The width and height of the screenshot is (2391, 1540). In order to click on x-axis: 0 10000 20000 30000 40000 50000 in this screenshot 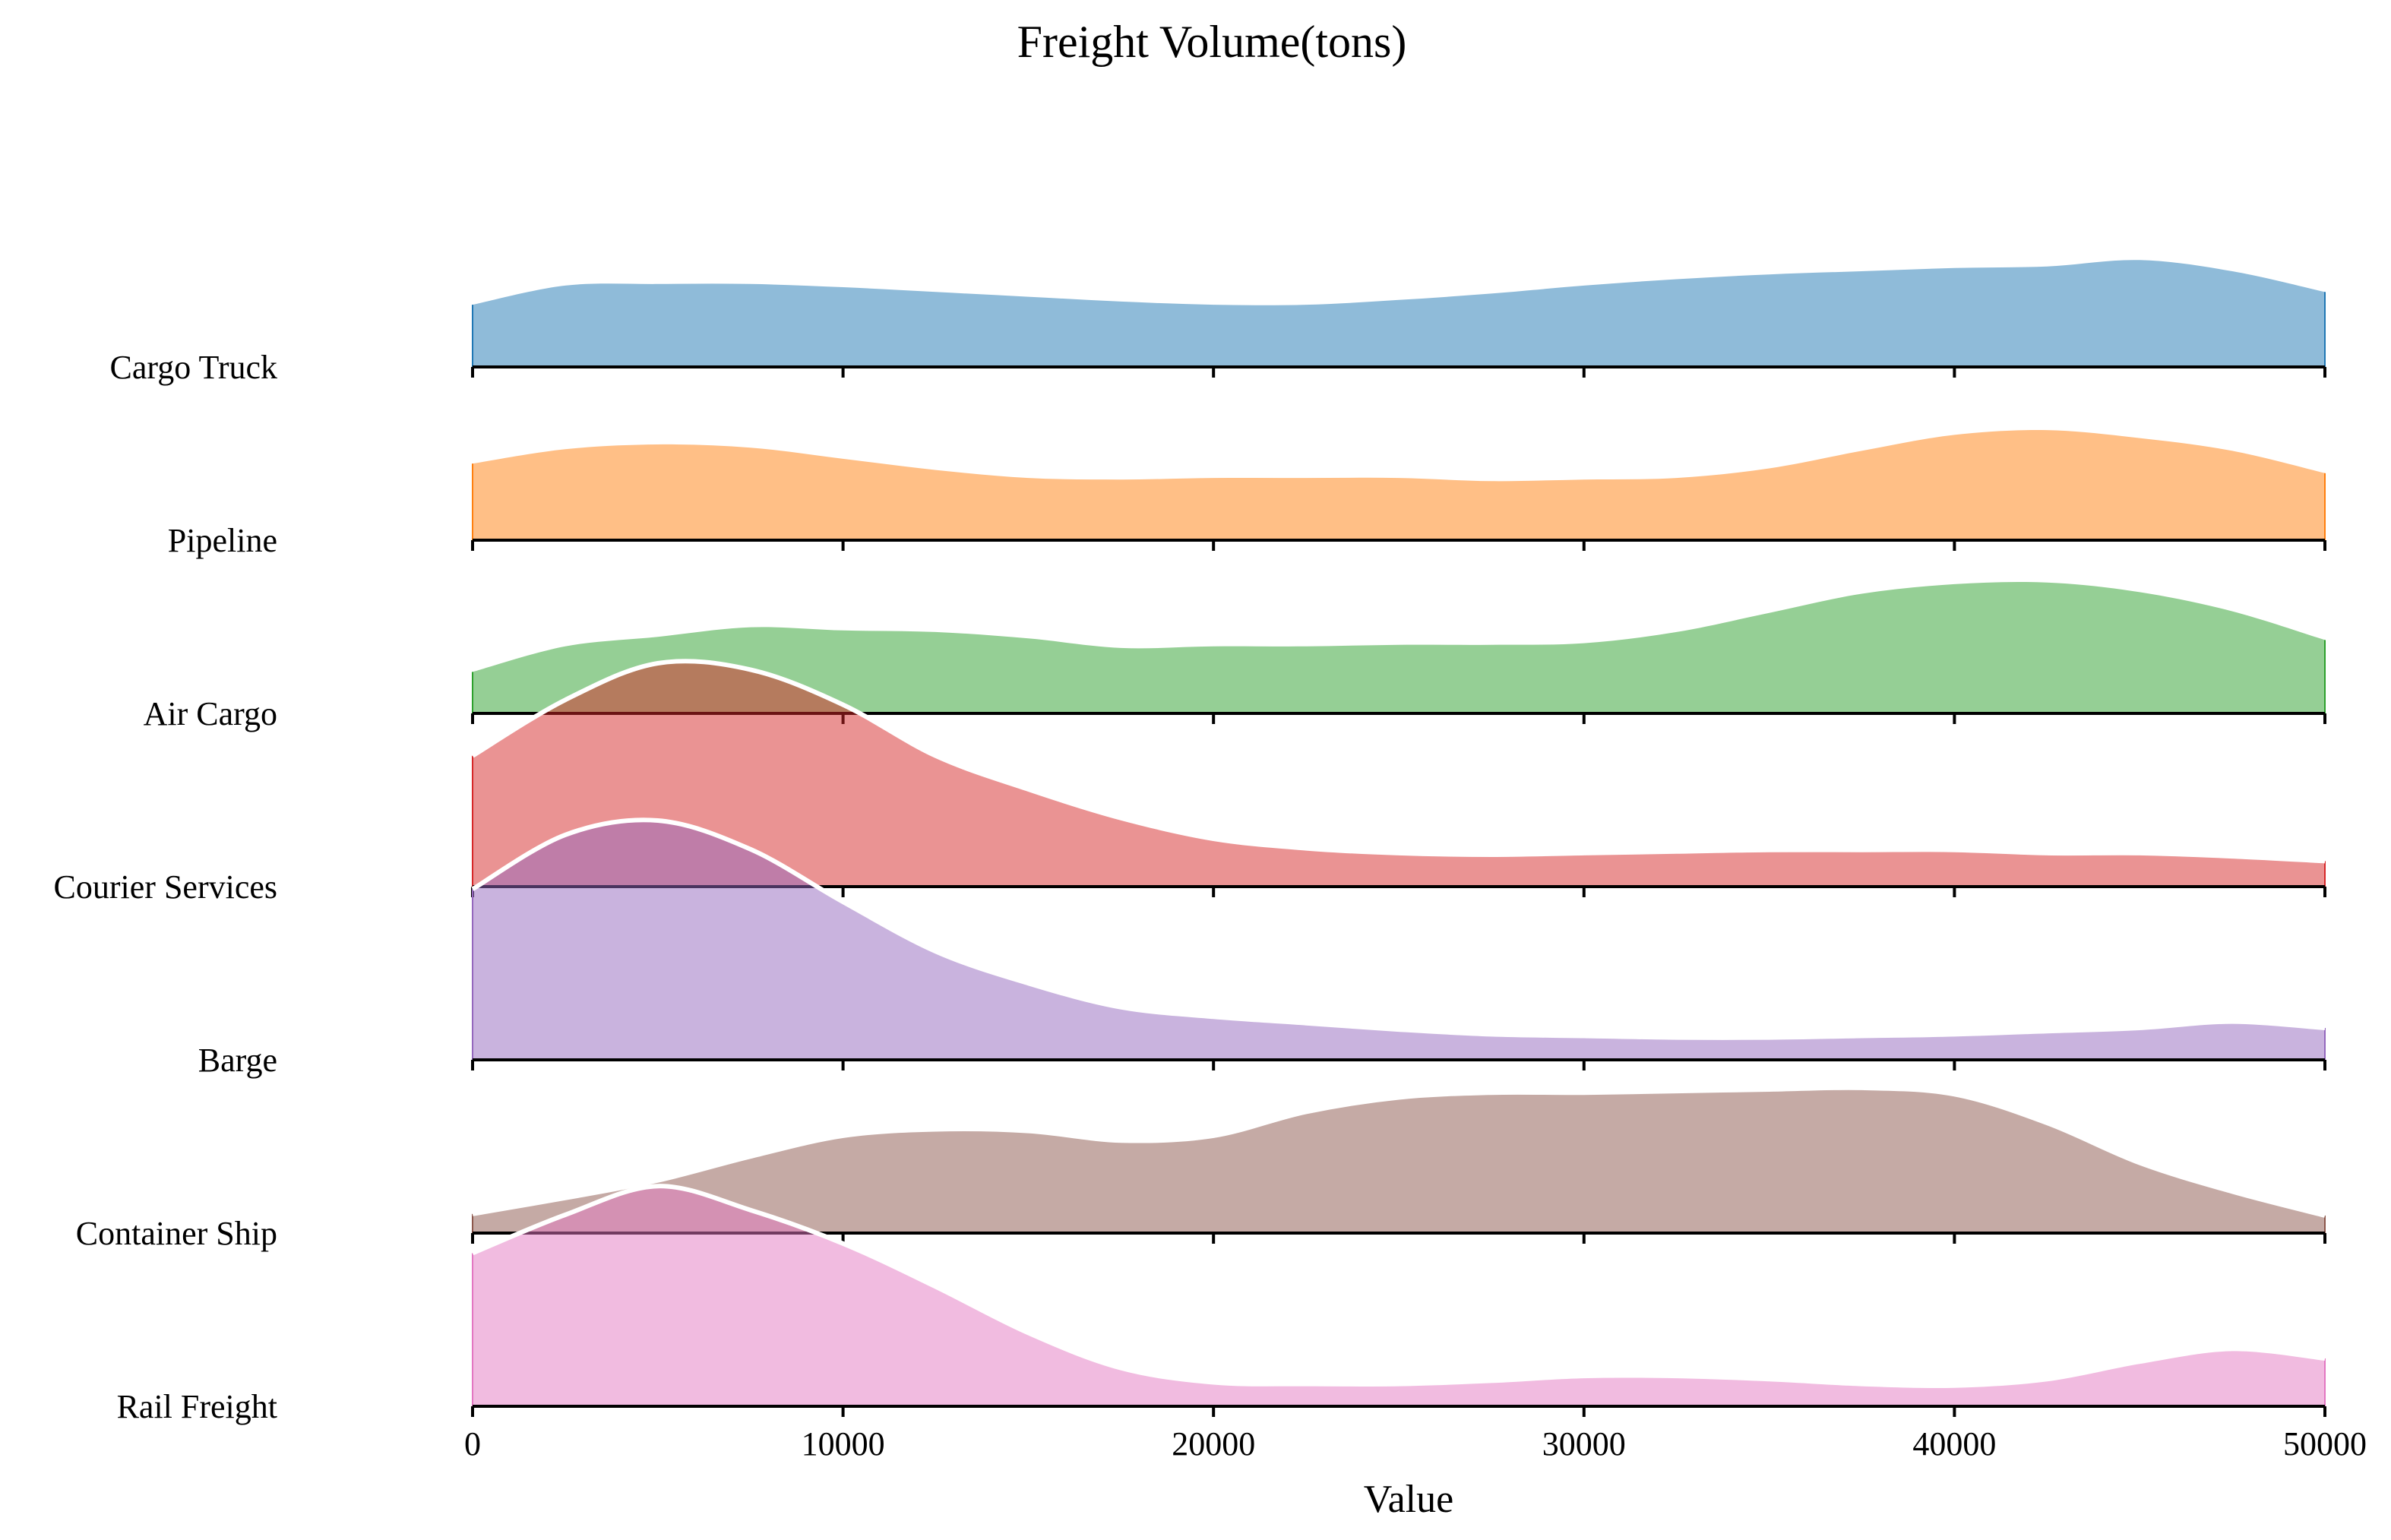, I will do `click(1415, 1444)`.